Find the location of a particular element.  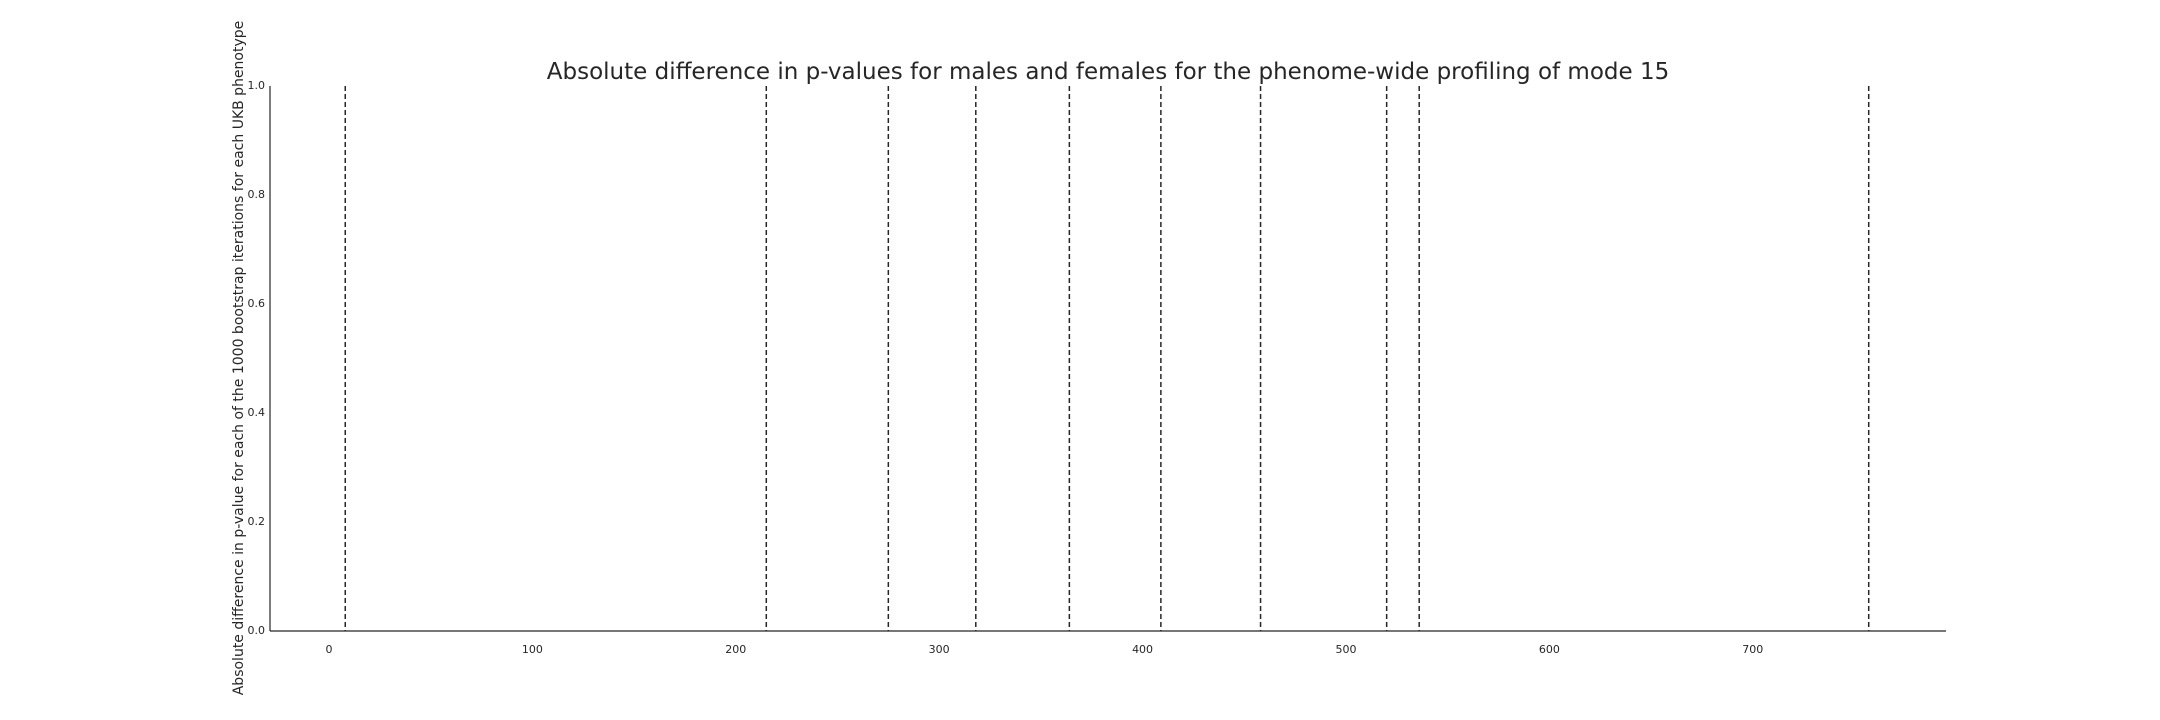

x-tick-label: 100 is located at coordinates (532, 649).